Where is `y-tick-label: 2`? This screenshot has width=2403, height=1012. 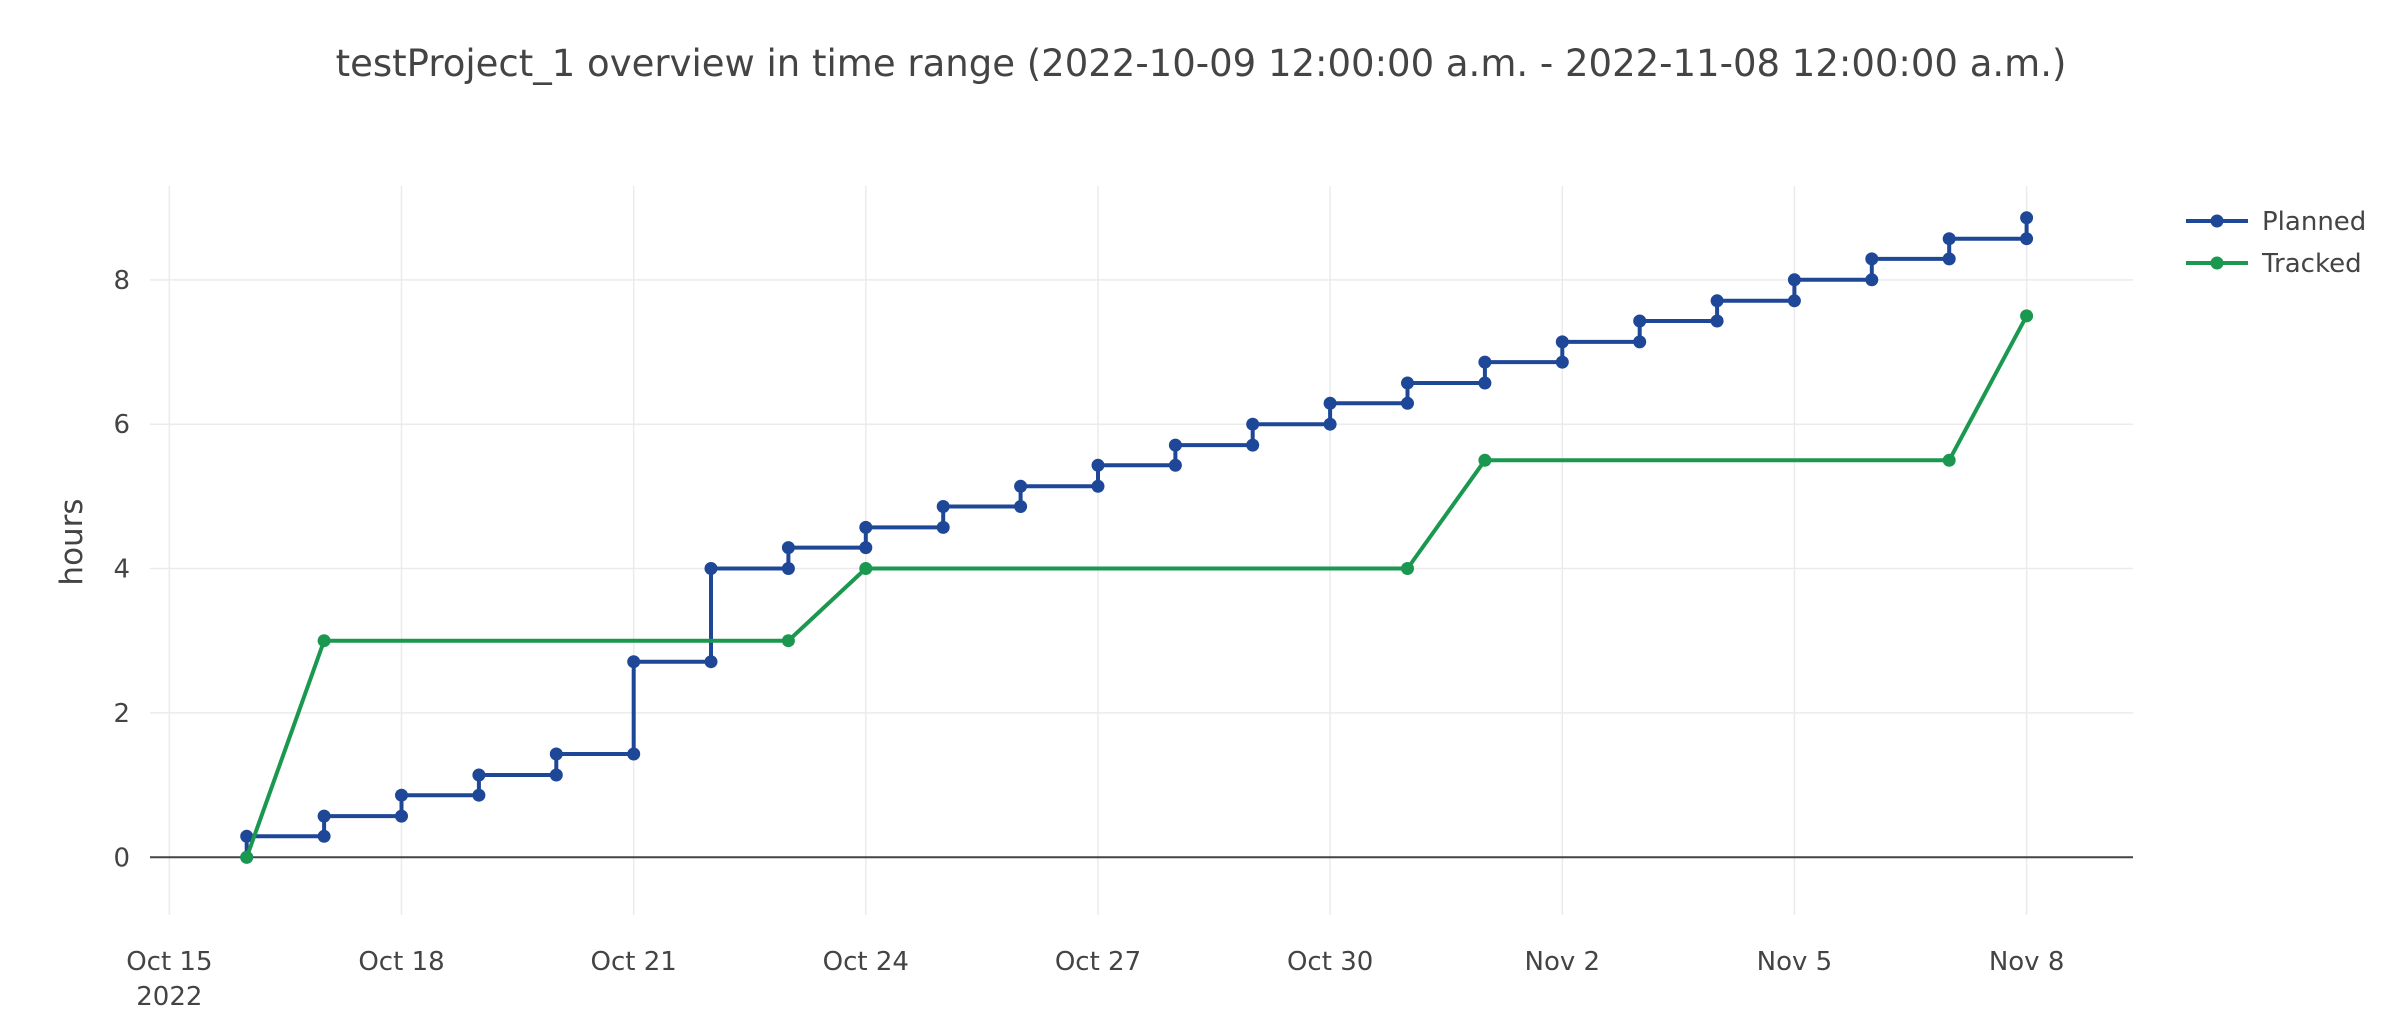
y-tick-label: 2 is located at coordinates (121, 714).